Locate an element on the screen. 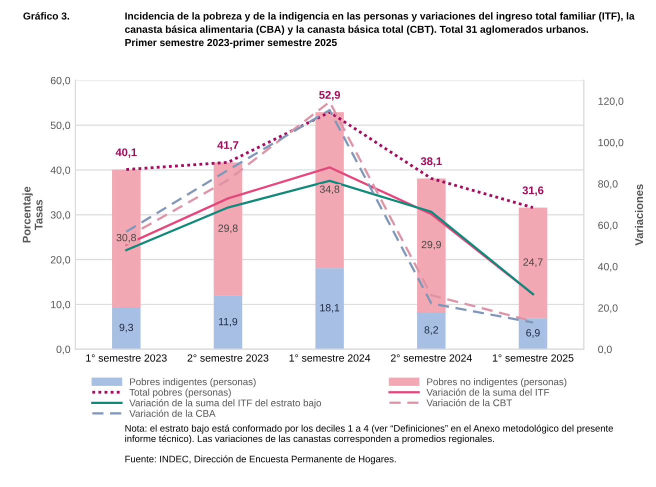 This screenshot has height=487, width=656. data-label: 29,8 is located at coordinates (228, 229).